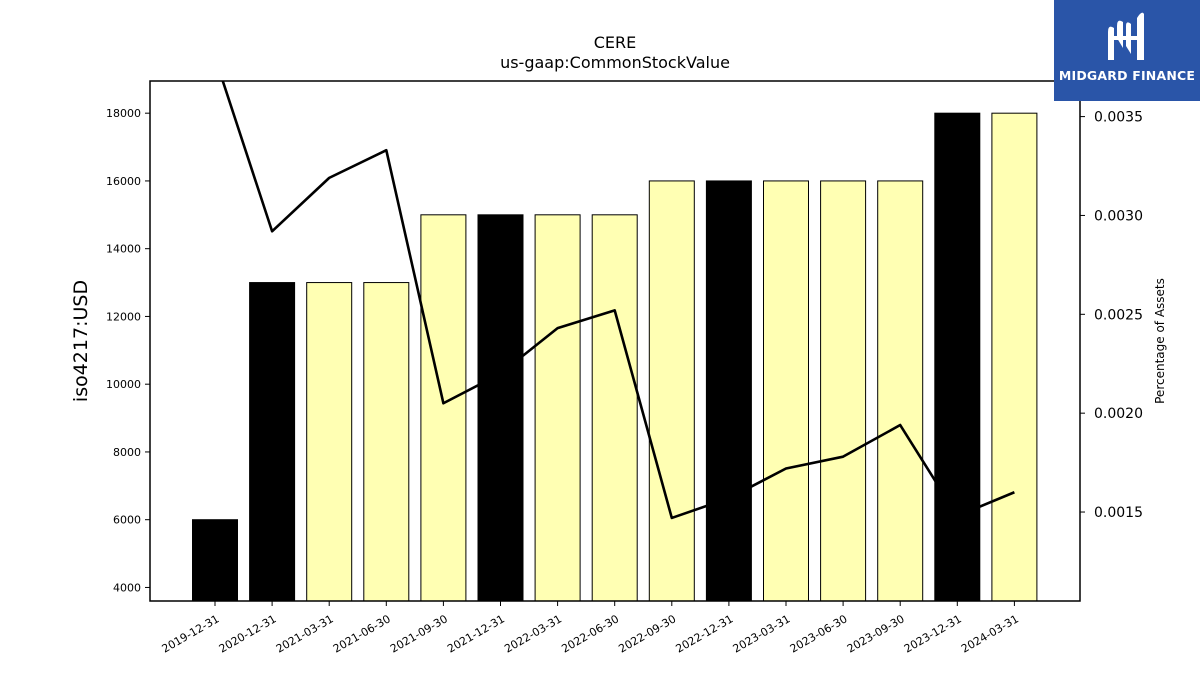  Describe the element at coordinates (419, 633) in the screenshot. I see `x-tick-label: 2021-09-30` at that location.